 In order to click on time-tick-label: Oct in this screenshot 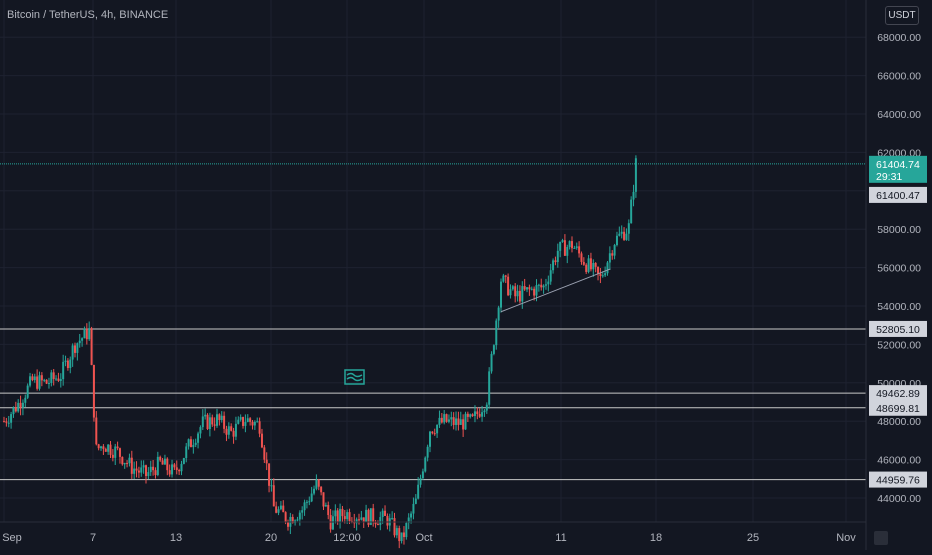, I will do `click(423, 538)`.